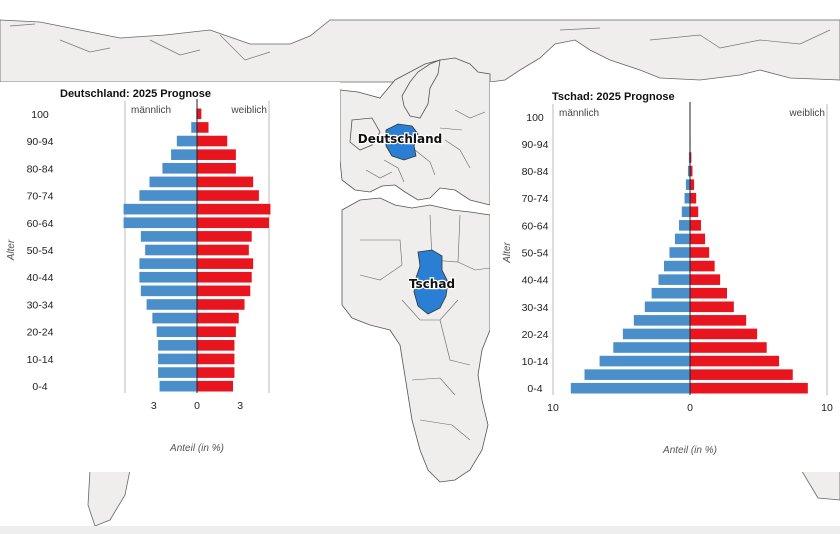 The width and height of the screenshot is (840, 534). Describe the element at coordinates (135, 94) in the screenshot. I see `chart-title: Deutschland: 2025 Prognose` at that location.